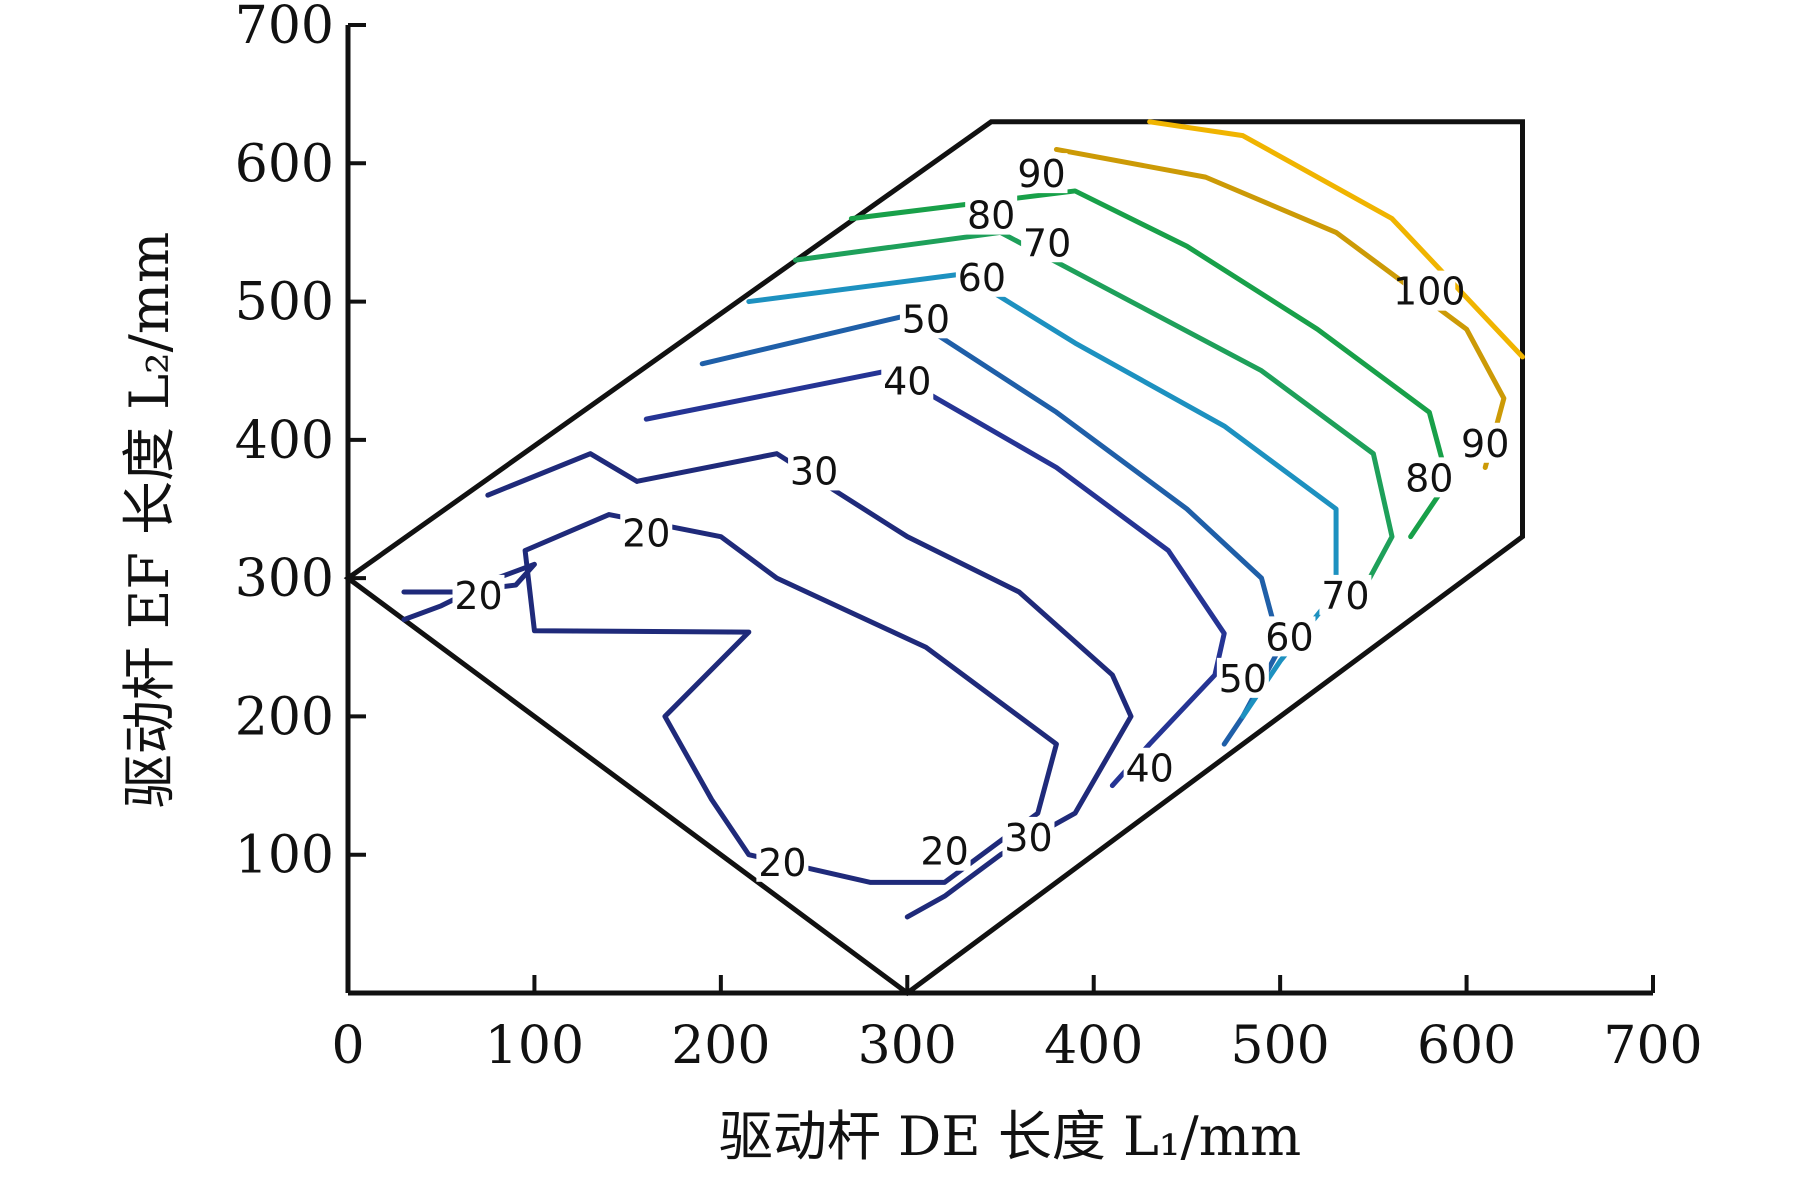 The width and height of the screenshot is (1819, 1183). I want to click on x-tick-label: 500, so click(1280, 1046).